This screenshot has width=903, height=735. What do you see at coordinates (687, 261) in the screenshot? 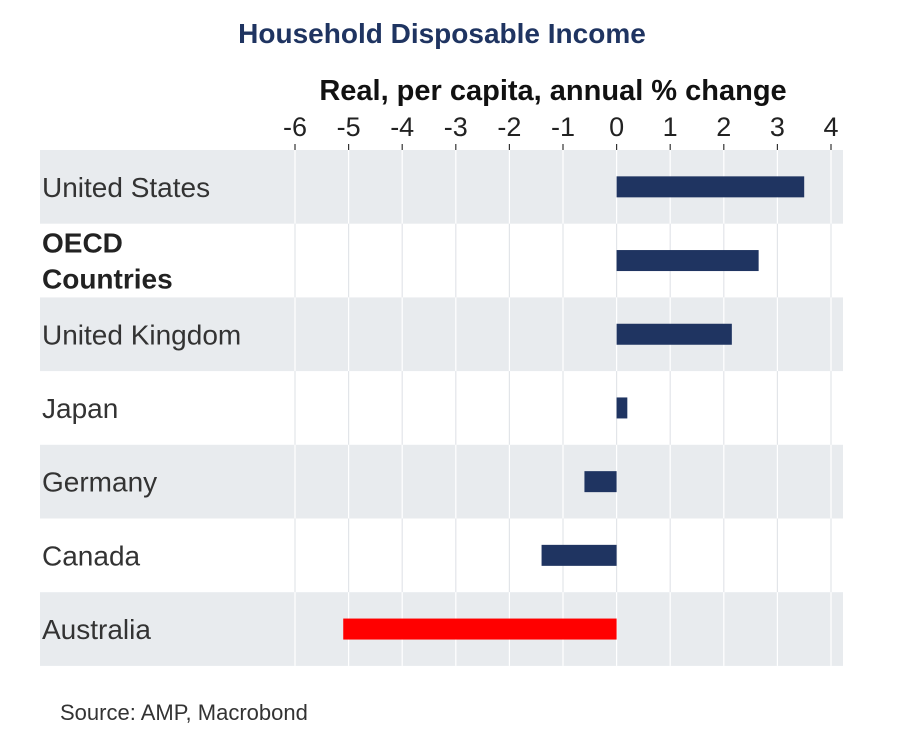
I see `bar-oecd-countries` at bounding box center [687, 261].